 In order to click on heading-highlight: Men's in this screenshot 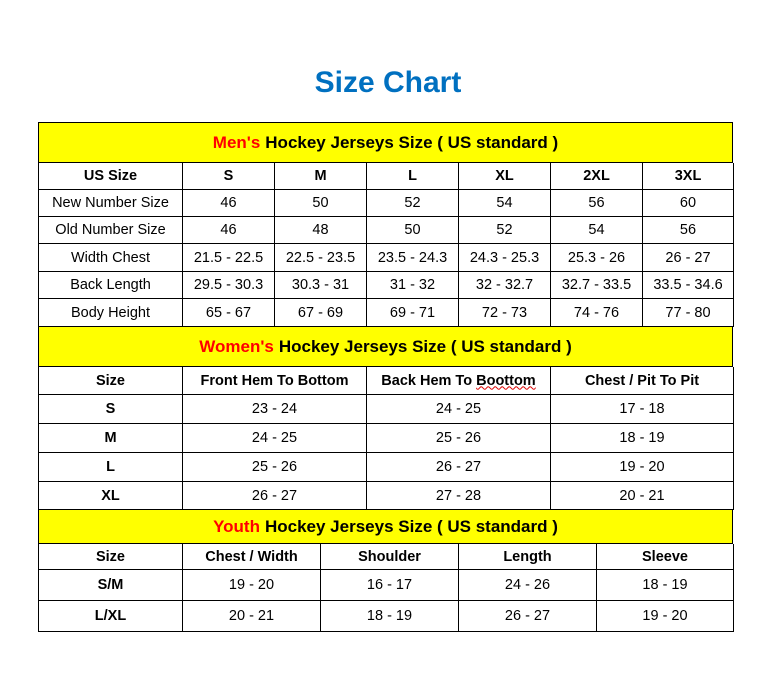, I will do `click(236, 142)`.